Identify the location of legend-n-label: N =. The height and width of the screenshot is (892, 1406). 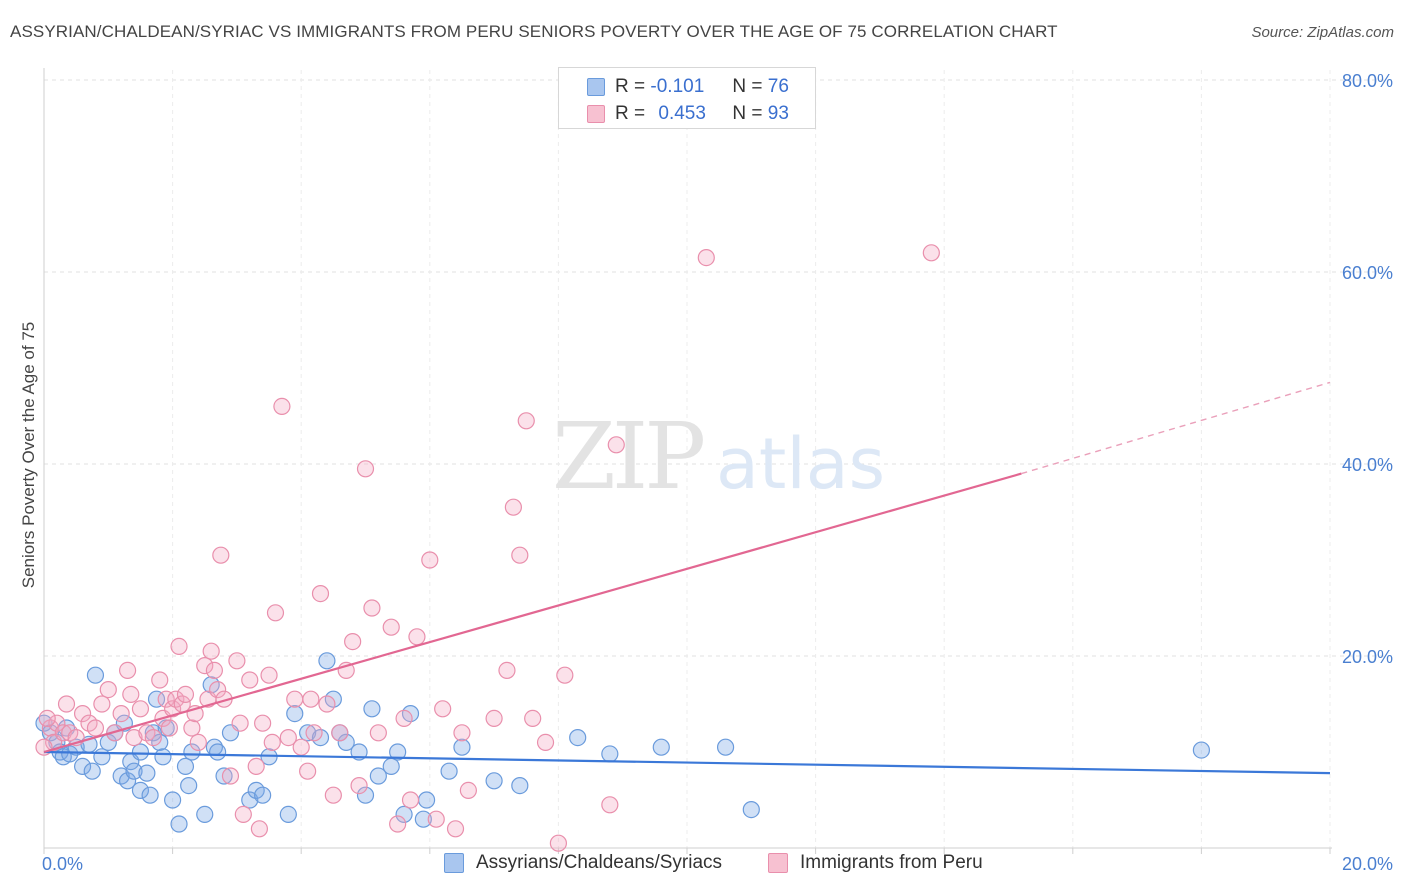
(747, 113).